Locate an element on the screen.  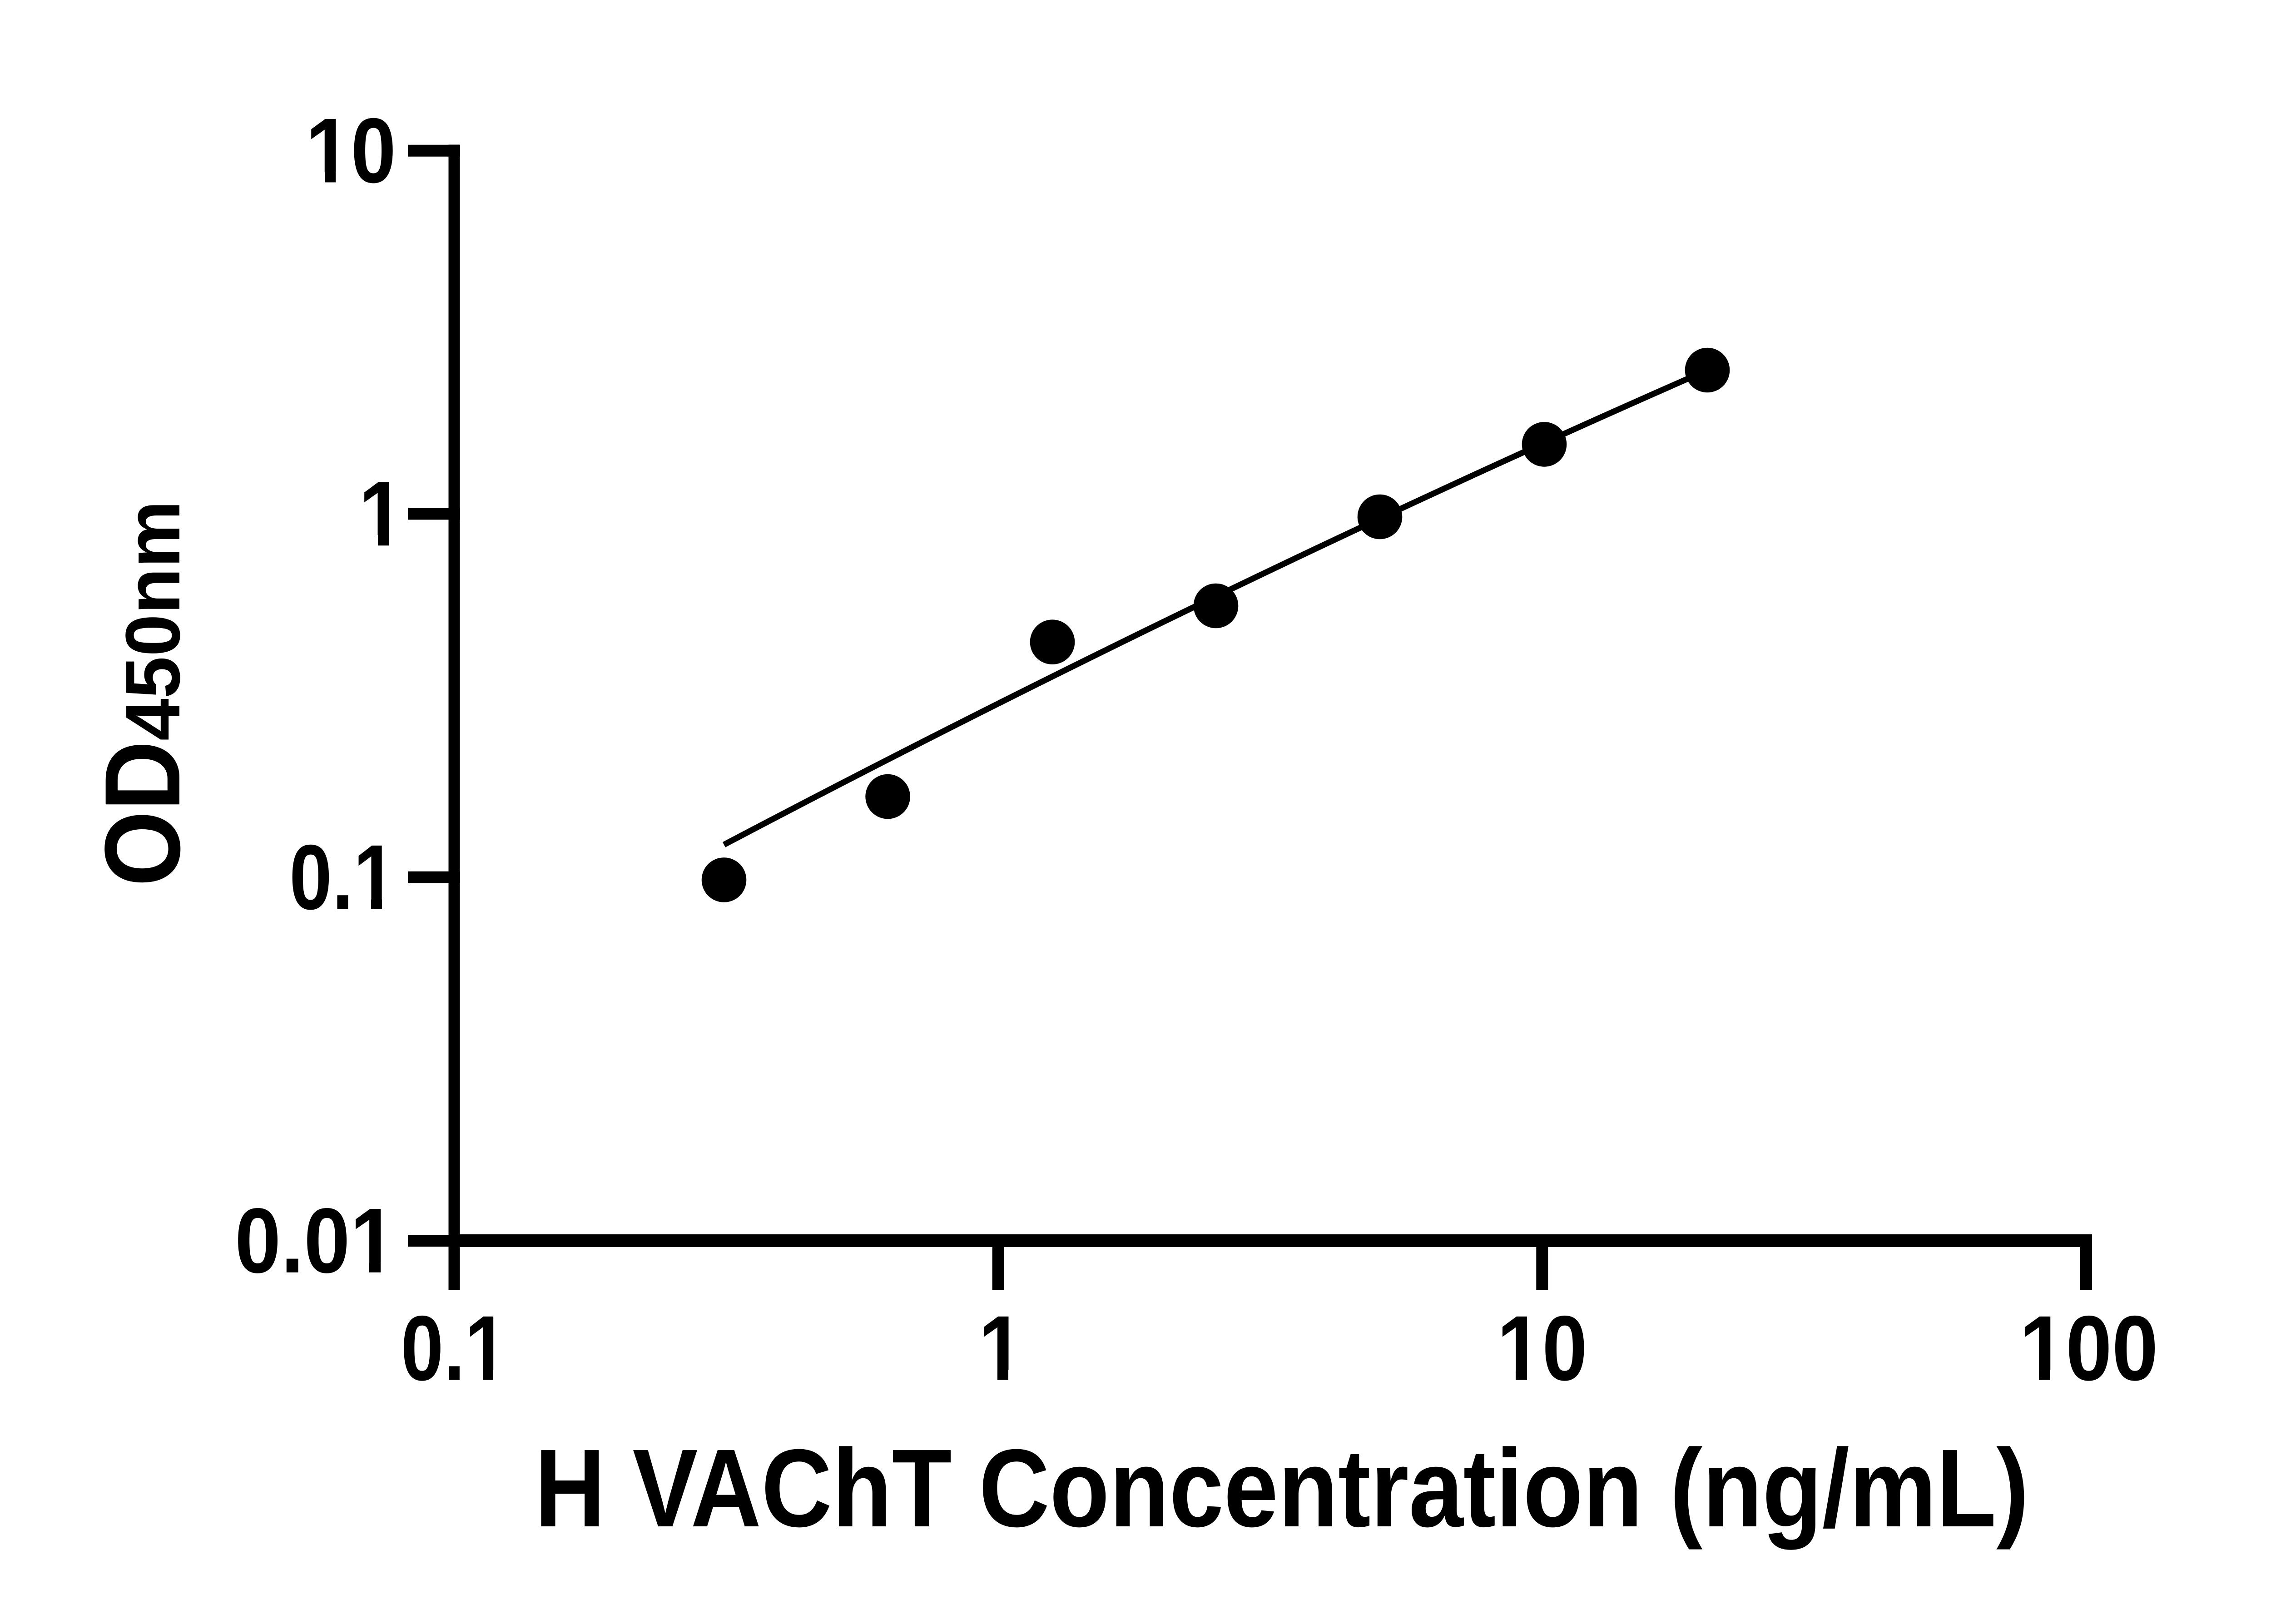
svg-text: H VAChT Concentration (ng/mL) is located at coordinates (1282, 1488).